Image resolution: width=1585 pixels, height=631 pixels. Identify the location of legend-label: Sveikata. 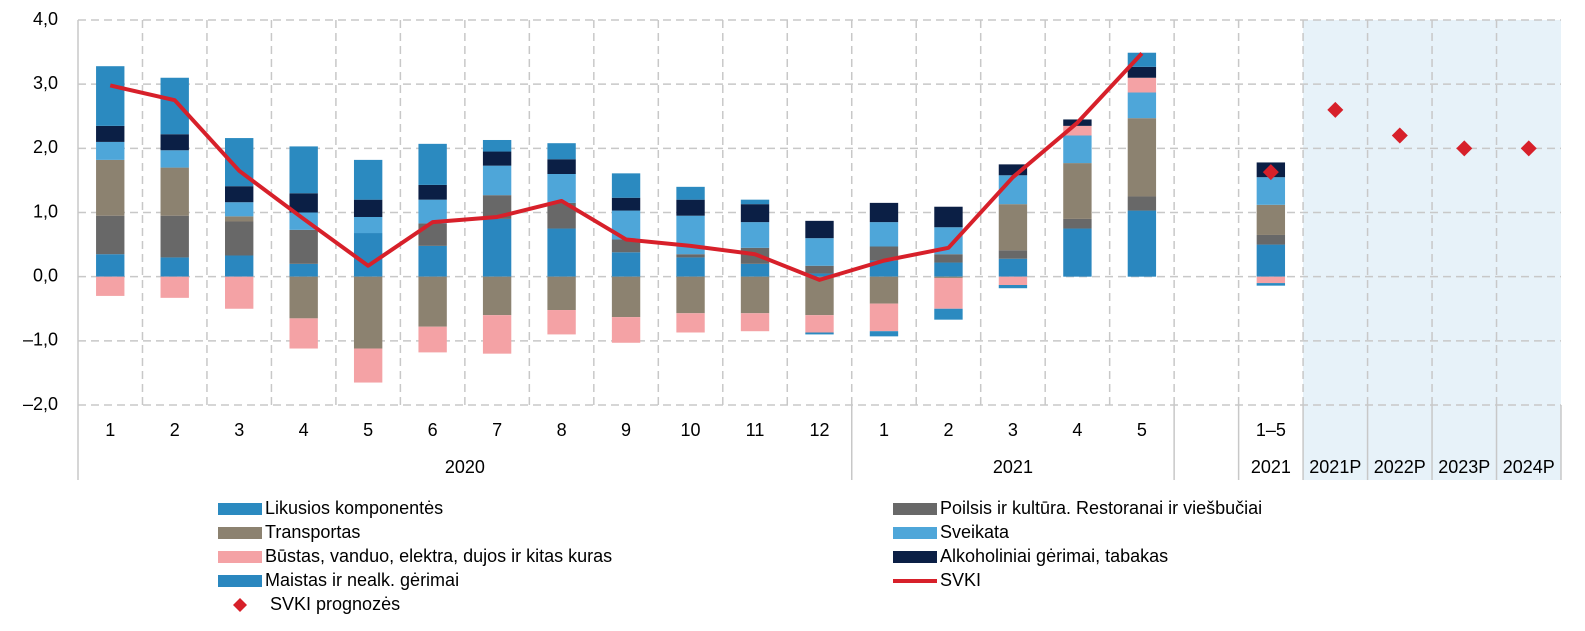
(975, 532).